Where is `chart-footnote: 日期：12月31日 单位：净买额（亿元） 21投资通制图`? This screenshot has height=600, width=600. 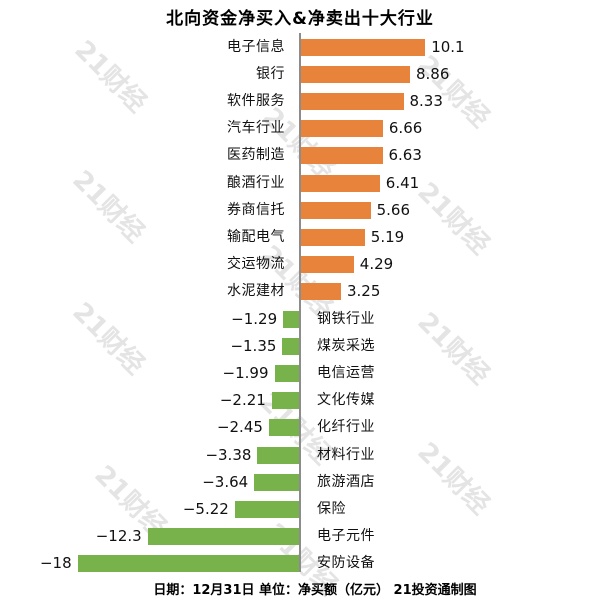
chart-footnote: 日期：12月31日 单位：净买额（亿元） 21投资通制图 is located at coordinates (315, 590).